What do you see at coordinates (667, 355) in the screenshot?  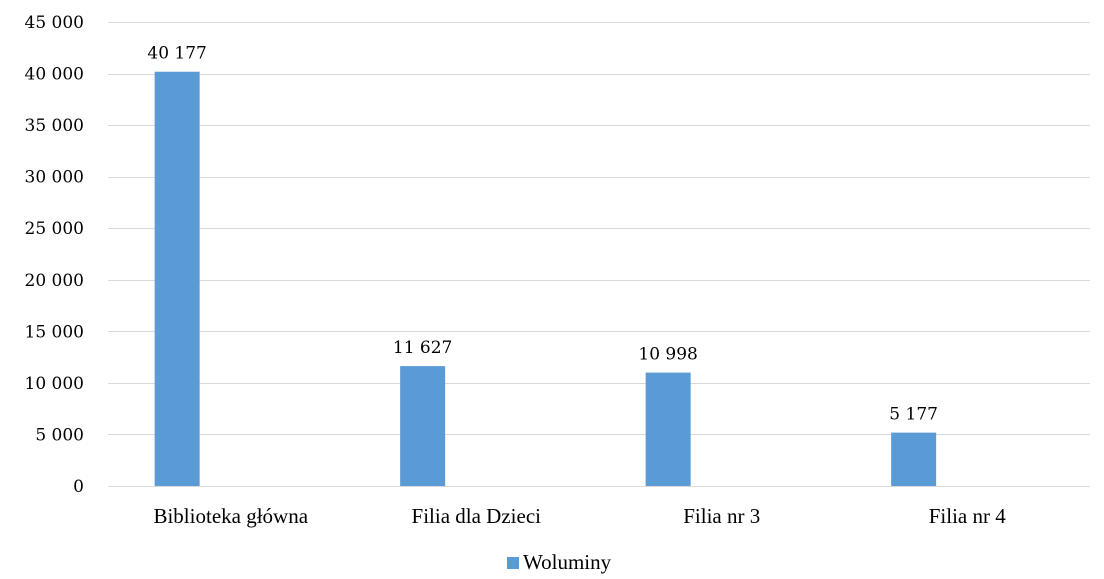 I see `data-label: 10 998` at bounding box center [667, 355].